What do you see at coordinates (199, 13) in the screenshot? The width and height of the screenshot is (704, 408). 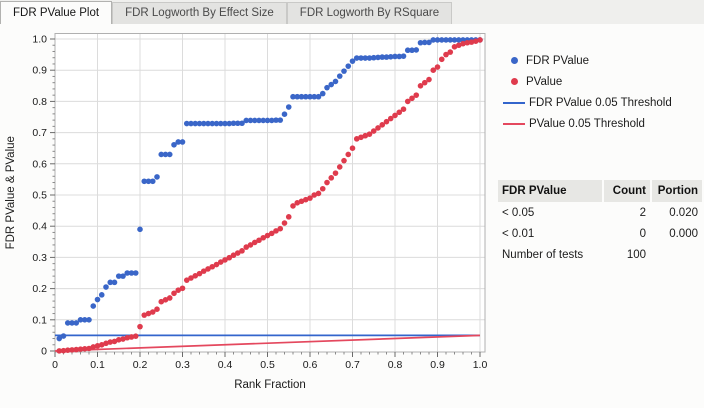 I see `tab-fdr-logworth-by-effect-size: FDR Logworth By Effect Size` at bounding box center [199, 13].